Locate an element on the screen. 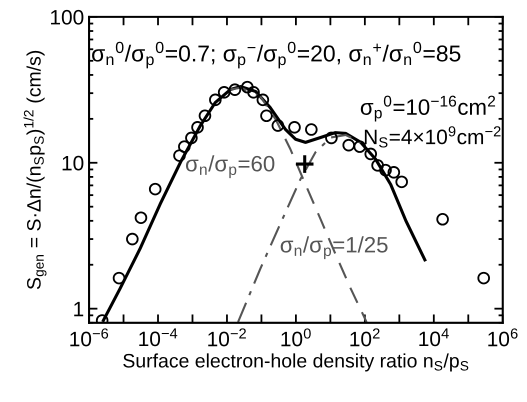 The width and height of the screenshot is (527, 402). x-tick-label: 10$^{0}$ is located at coordinates (296, 337).